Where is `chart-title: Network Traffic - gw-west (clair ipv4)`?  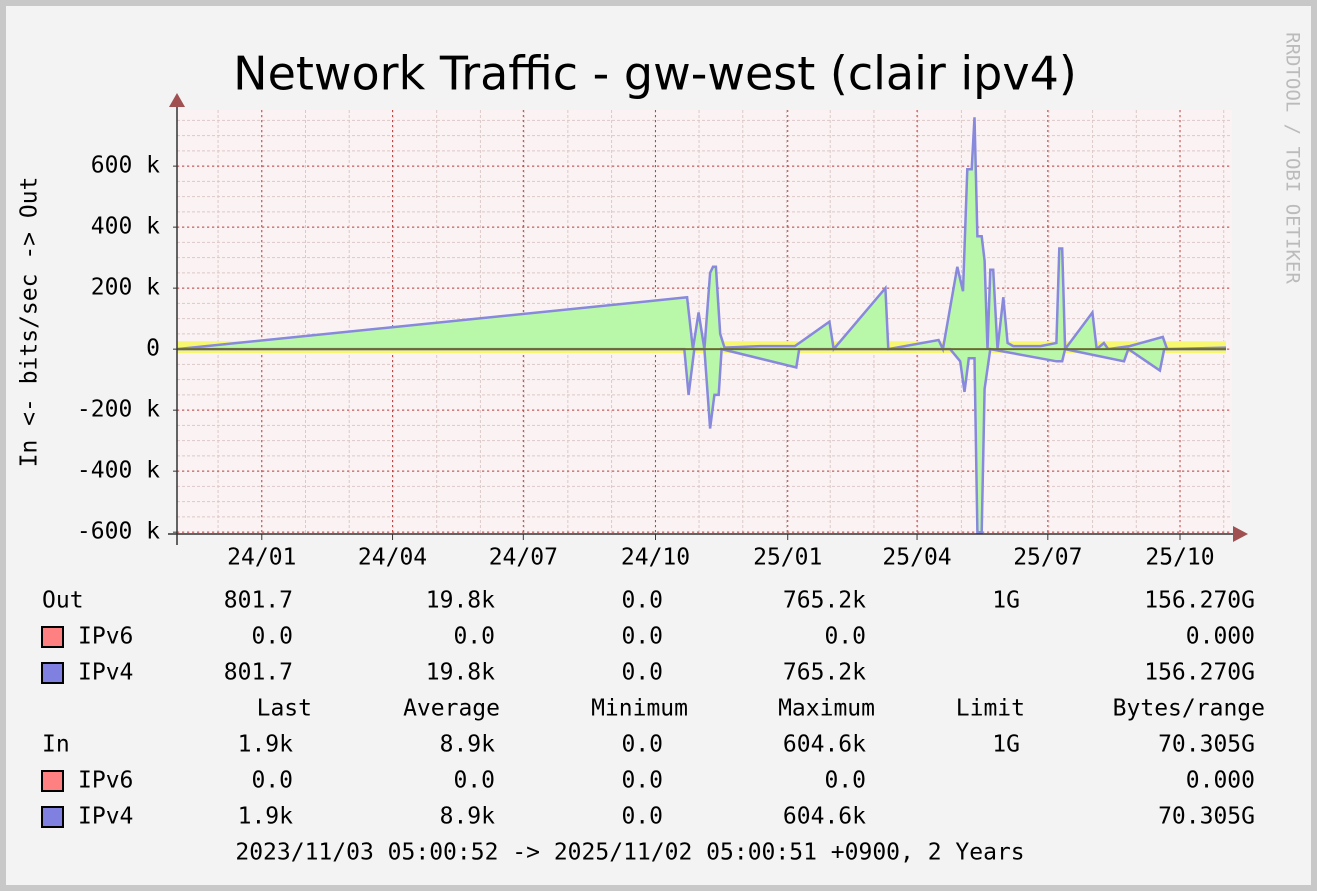 chart-title: Network Traffic - gw-west (clair ipv4) is located at coordinates (655, 74).